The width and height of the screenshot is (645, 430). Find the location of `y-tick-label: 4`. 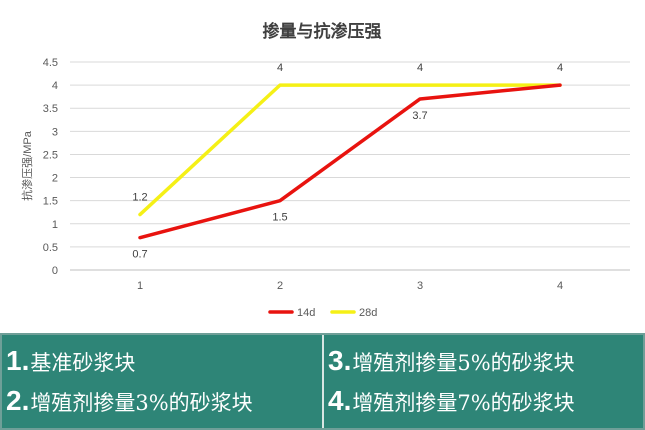

y-tick-label: 4 is located at coordinates (55, 86).